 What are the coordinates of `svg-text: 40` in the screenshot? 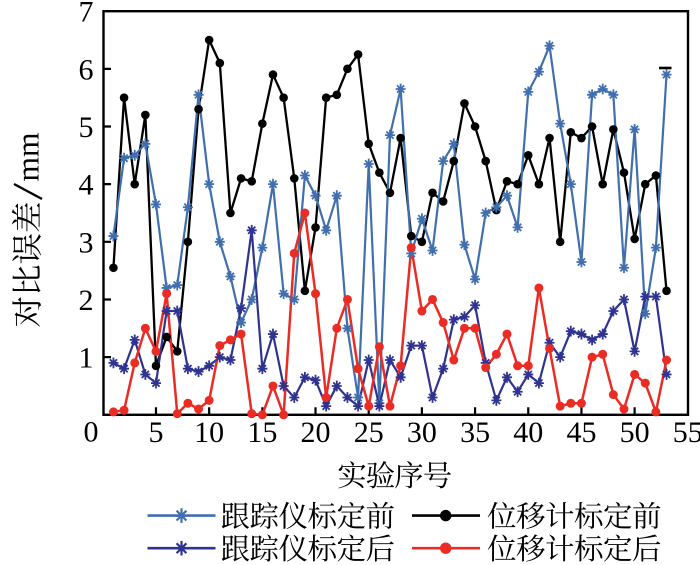 It's located at (528, 432).